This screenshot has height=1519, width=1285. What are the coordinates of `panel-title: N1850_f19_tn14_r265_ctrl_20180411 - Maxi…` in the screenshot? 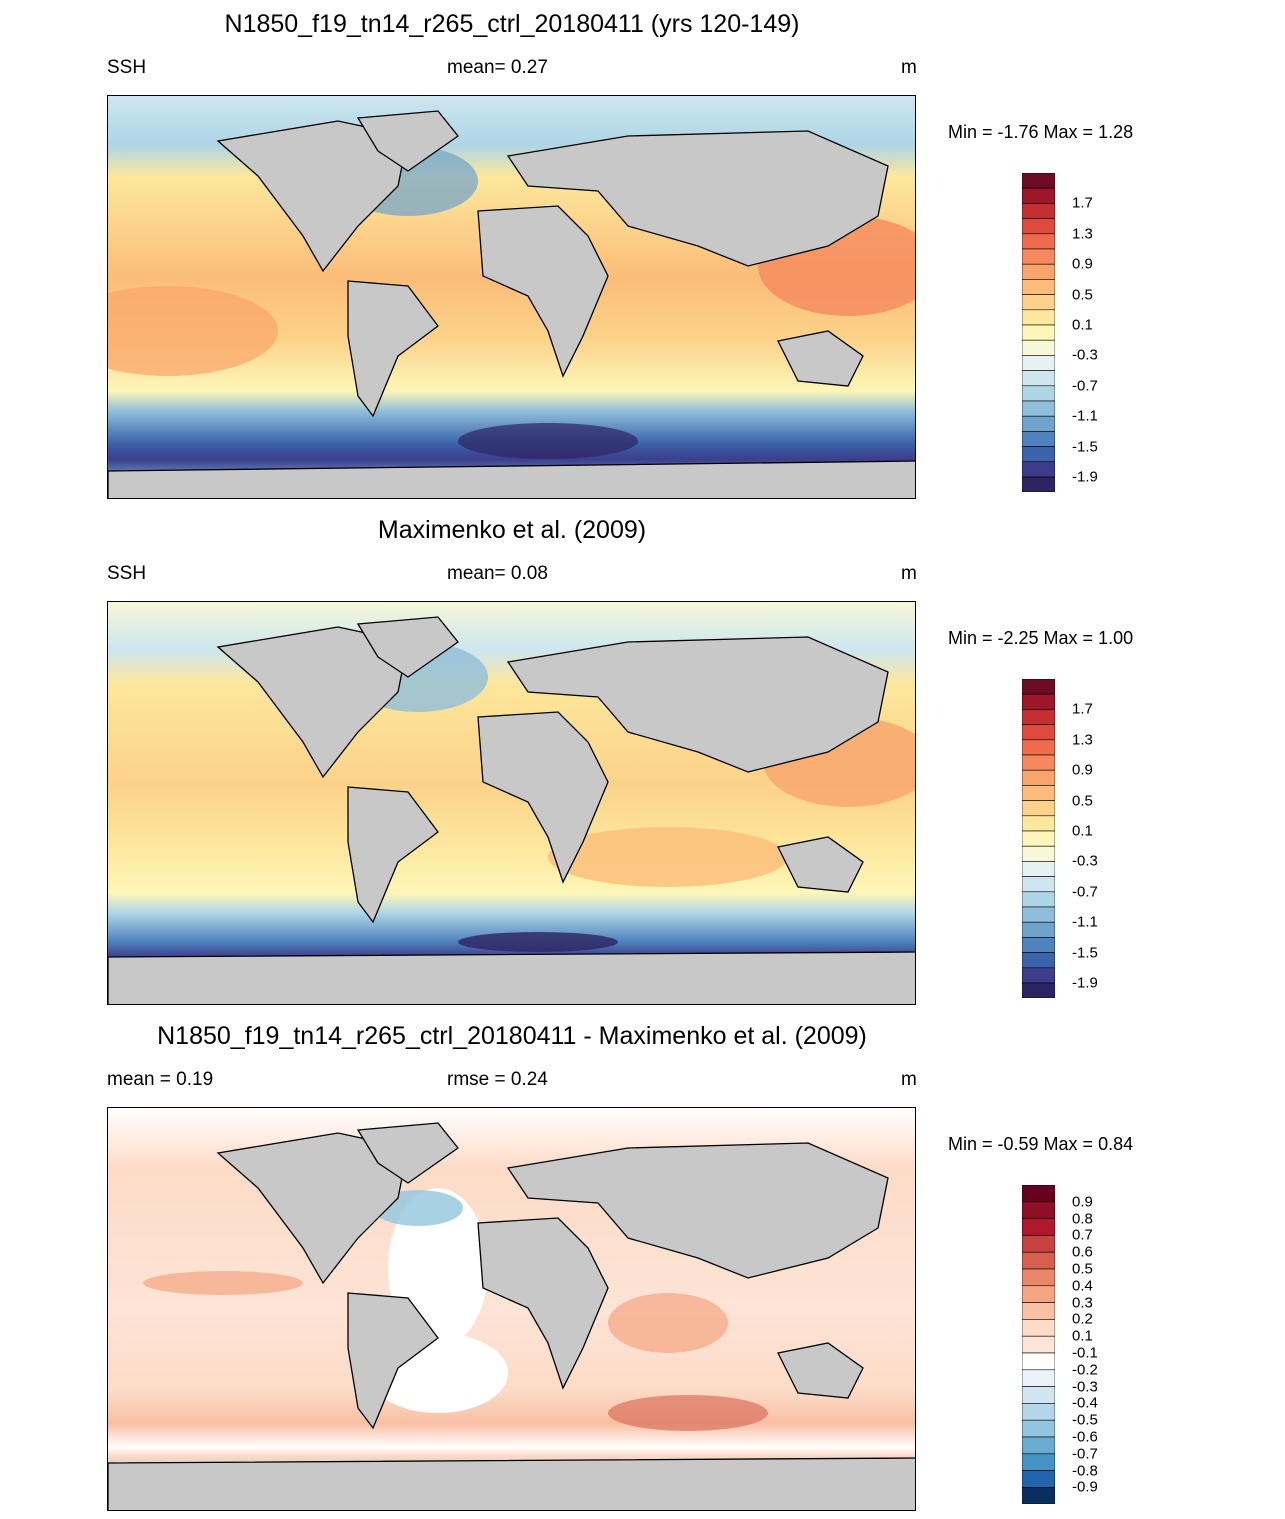 It's located at (512, 1036).